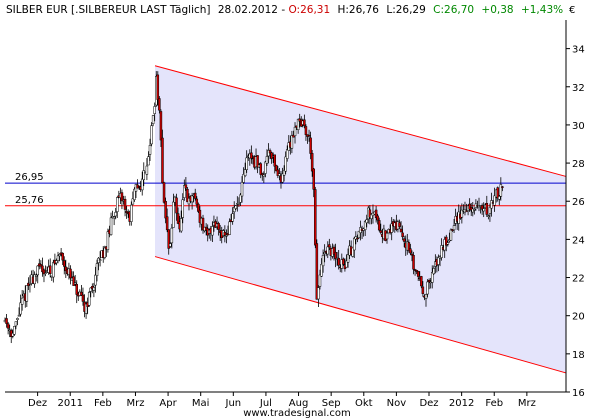  What do you see at coordinates (397, 403) in the screenshot?
I see `x-tick-label: Nov` at bounding box center [397, 403].